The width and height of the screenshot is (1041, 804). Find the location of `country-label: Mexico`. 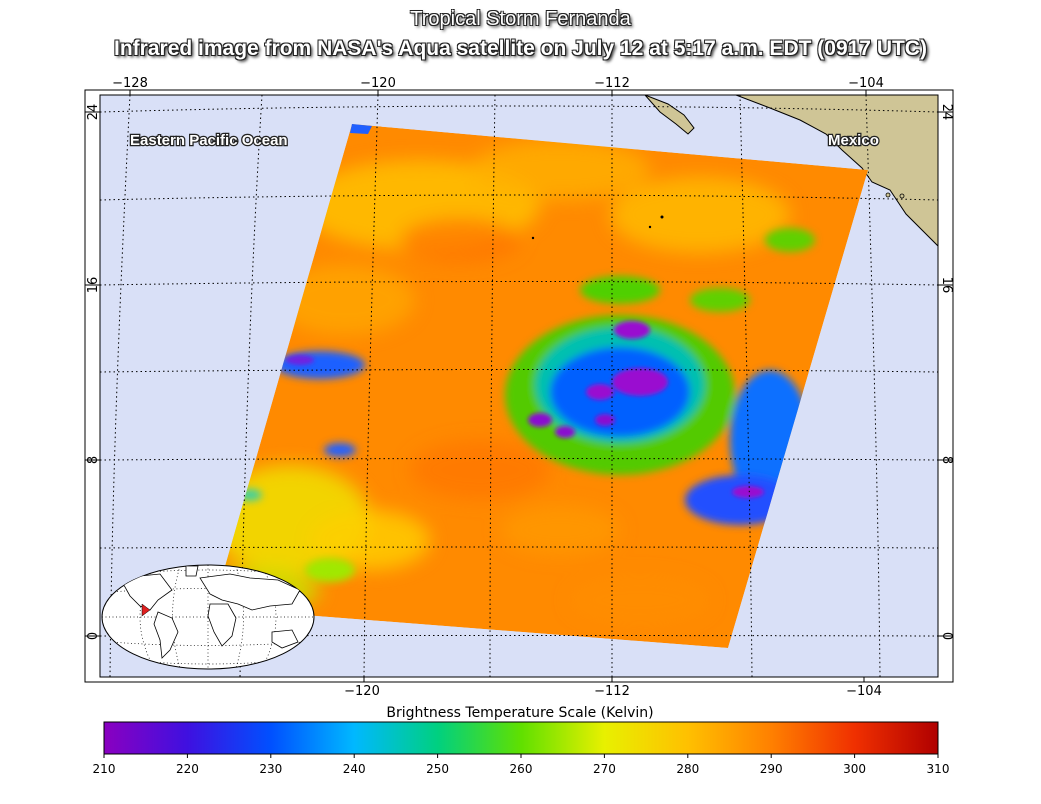

country-label: Mexico is located at coordinates (853, 140).